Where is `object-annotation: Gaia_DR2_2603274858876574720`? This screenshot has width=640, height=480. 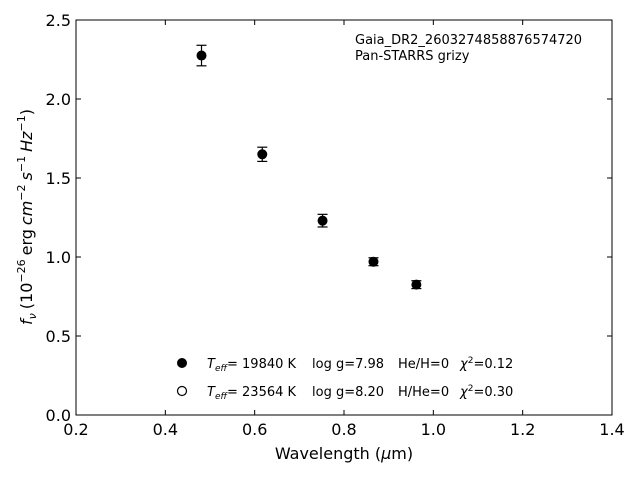 object-annotation: Gaia_DR2_2603274858876574720 is located at coordinates (468, 40).